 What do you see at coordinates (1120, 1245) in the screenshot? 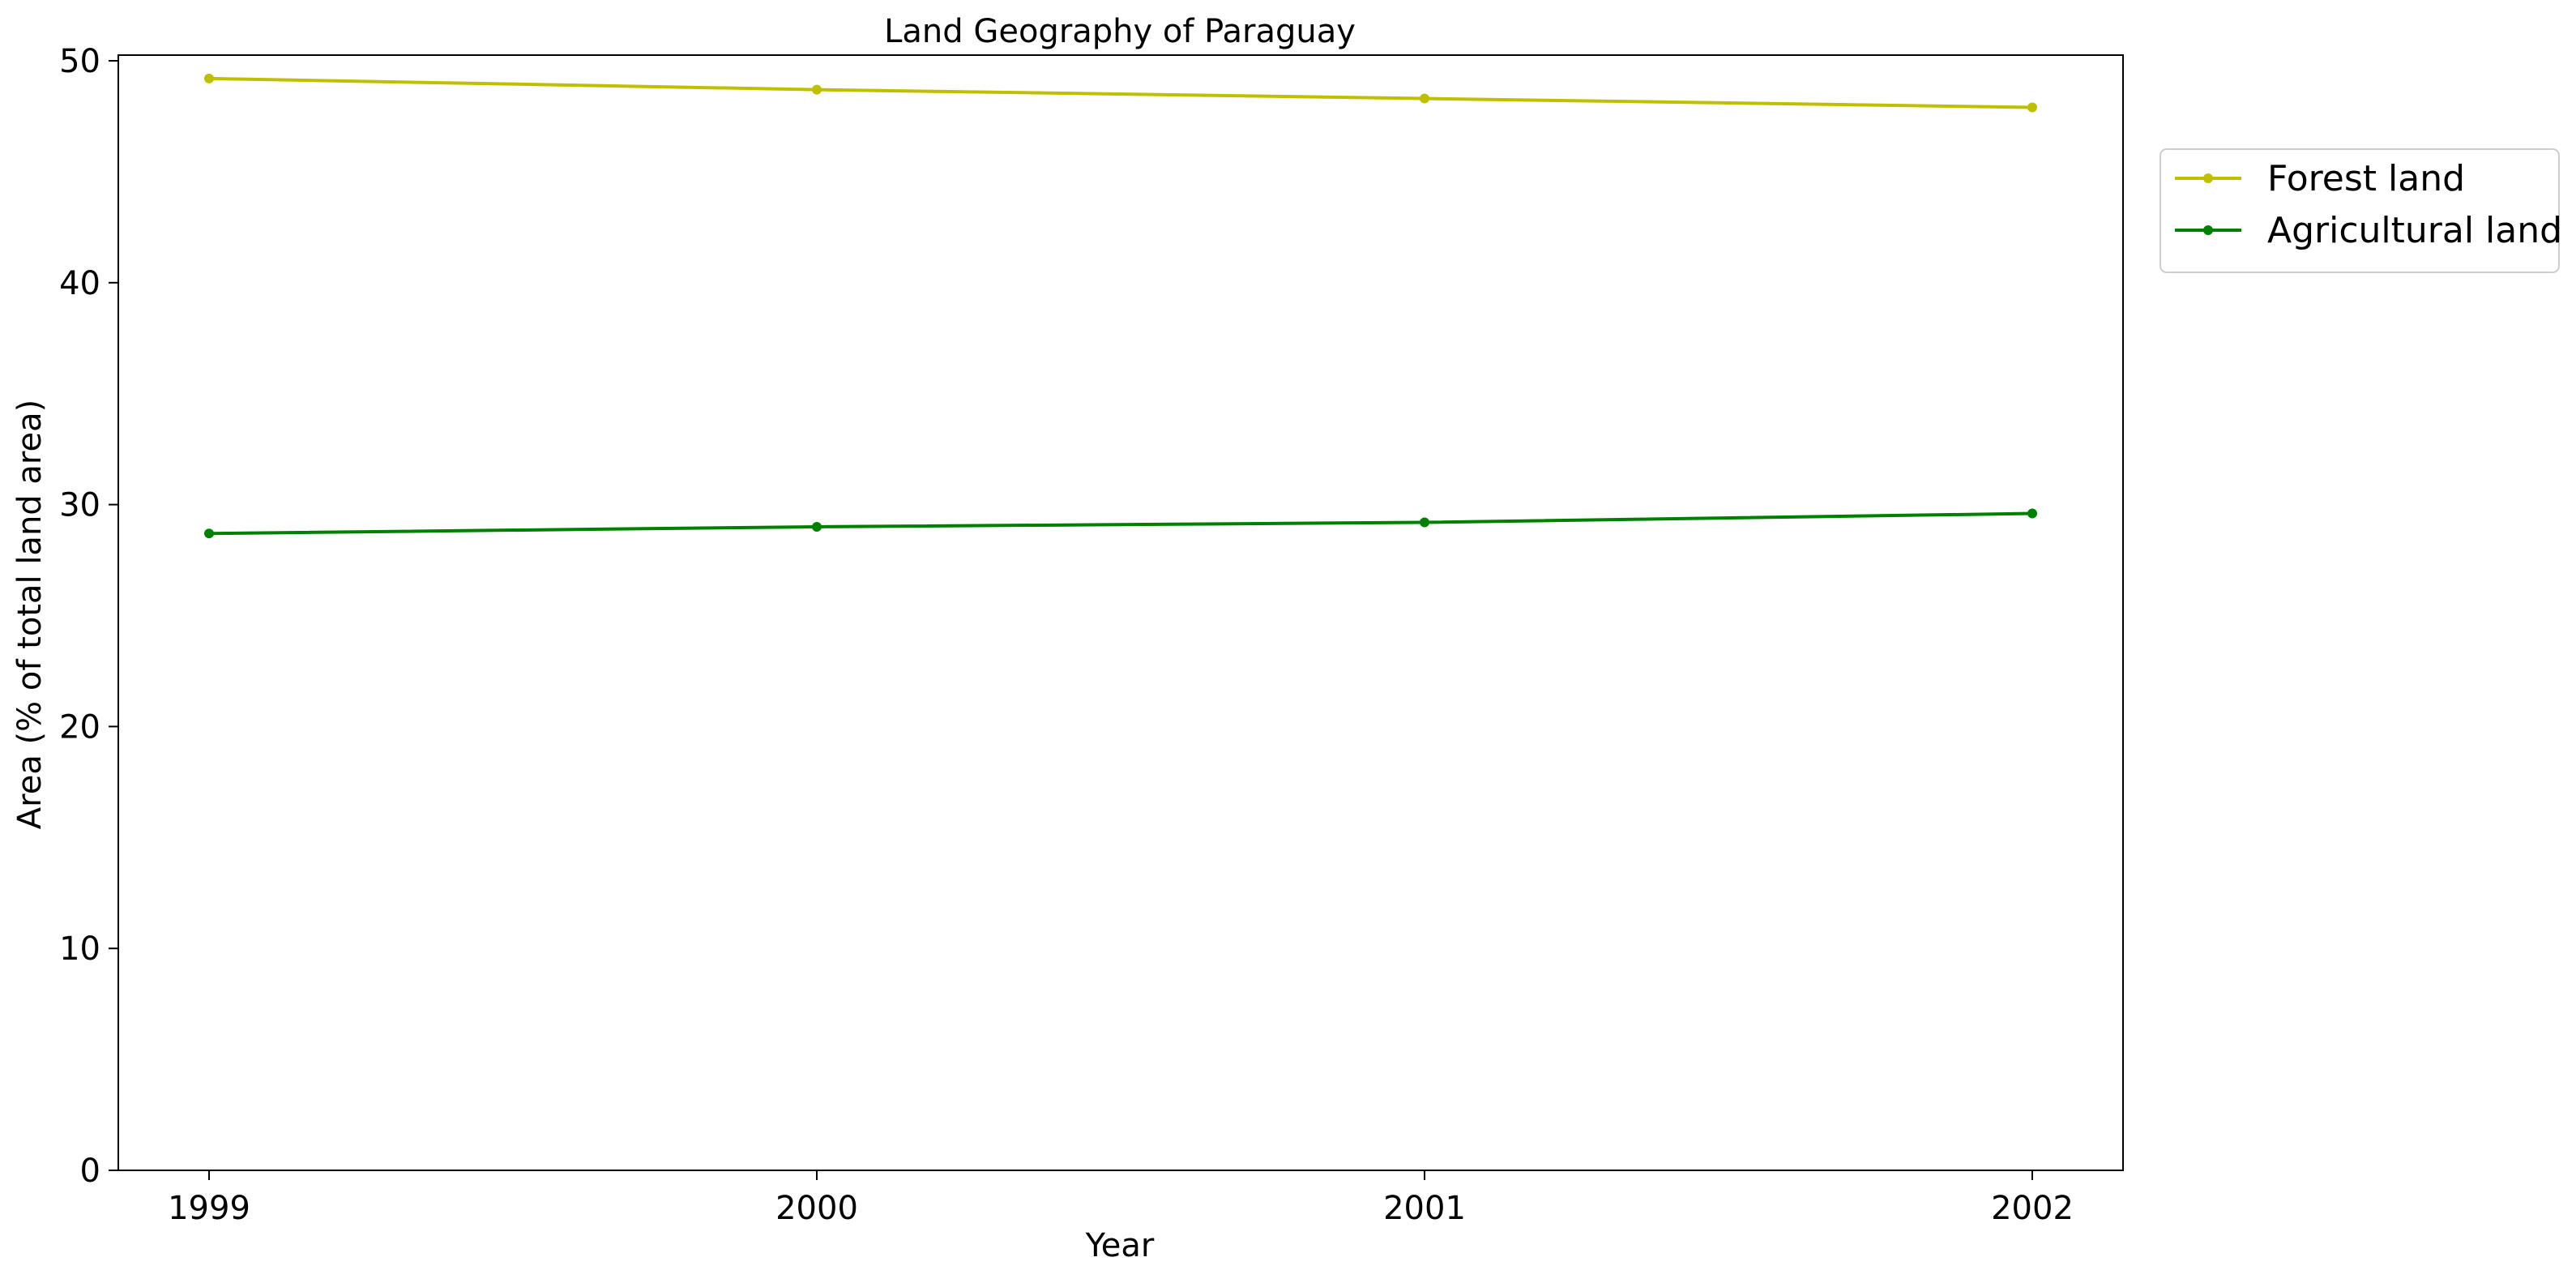
I see `x-axis-label: Year` at bounding box center [1120, 1245].